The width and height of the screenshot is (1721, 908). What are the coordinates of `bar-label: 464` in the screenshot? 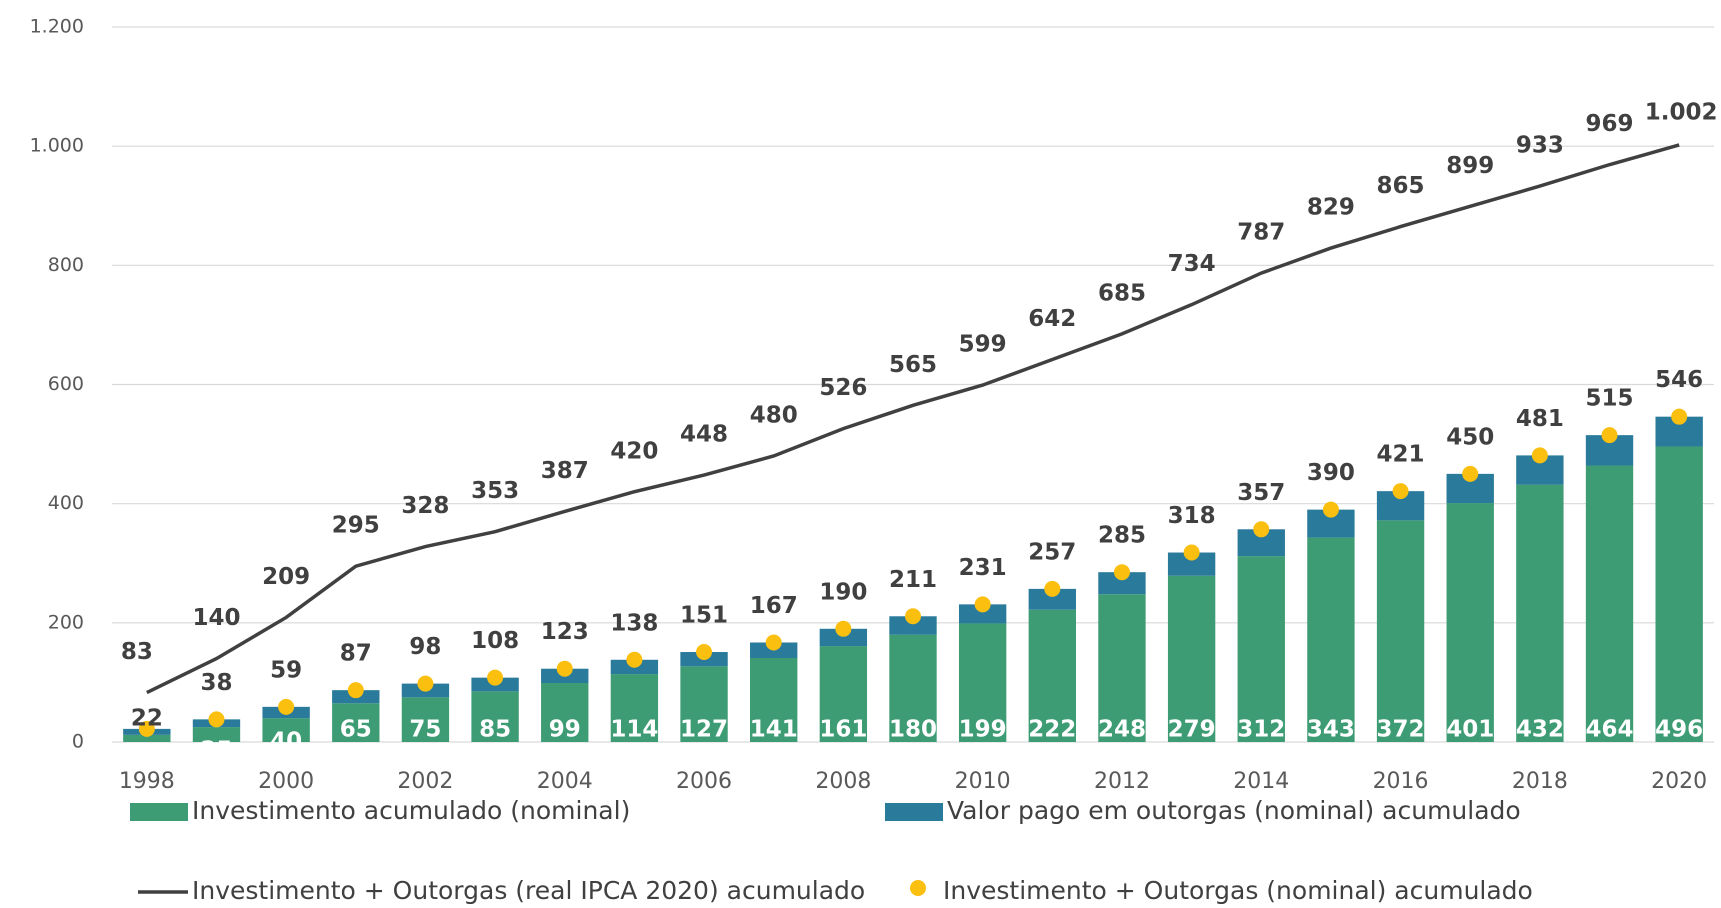 It's located at (1610, 730).